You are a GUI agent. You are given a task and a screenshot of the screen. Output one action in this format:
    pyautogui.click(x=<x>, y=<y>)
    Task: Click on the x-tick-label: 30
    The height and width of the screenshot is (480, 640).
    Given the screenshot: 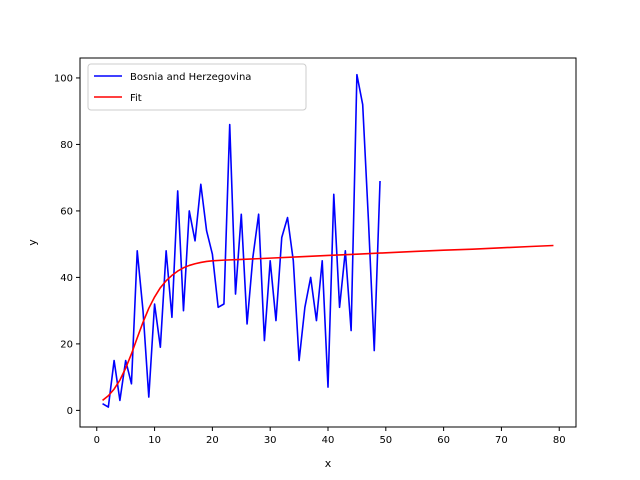 What is the action you would take?
    pyautogui.click(x=270, y=440)
    